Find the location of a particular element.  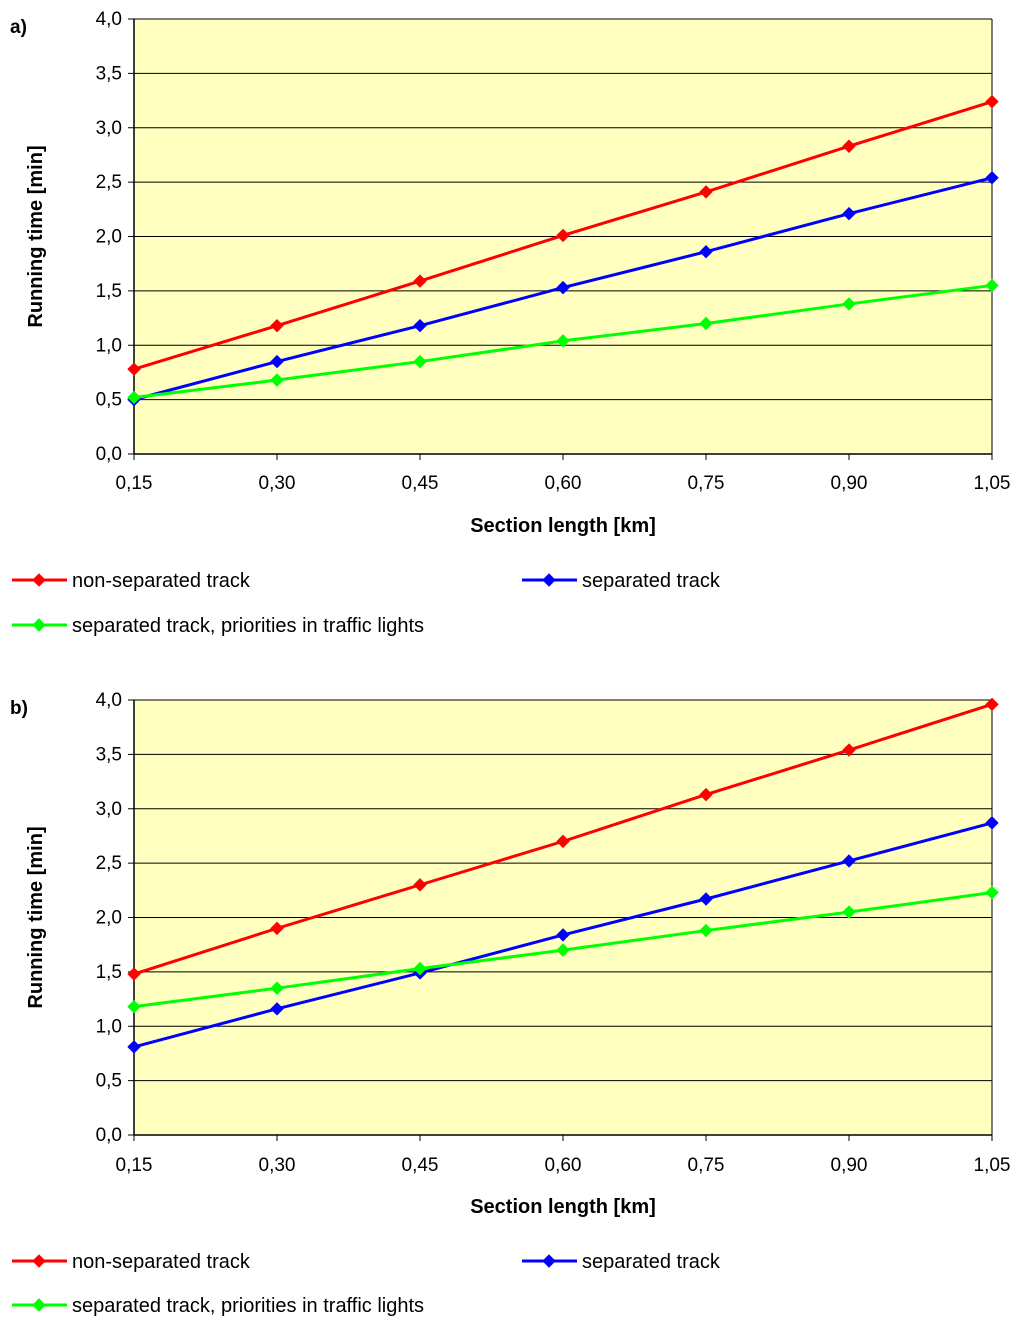

panel-label: b) is located at coordinates (19, 708).